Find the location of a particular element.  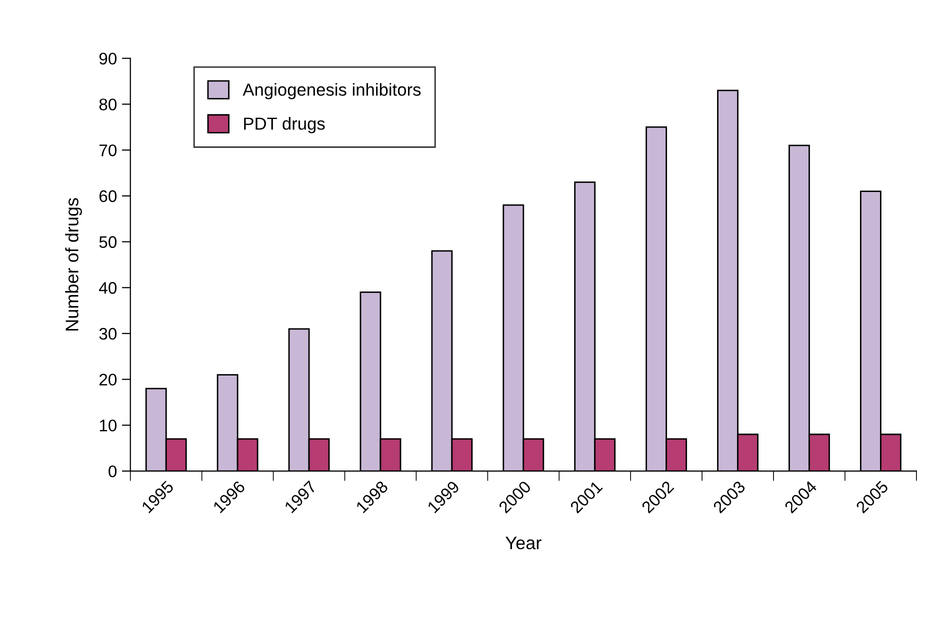

y-tick-label: 50 is located at coordinates (108, 242).